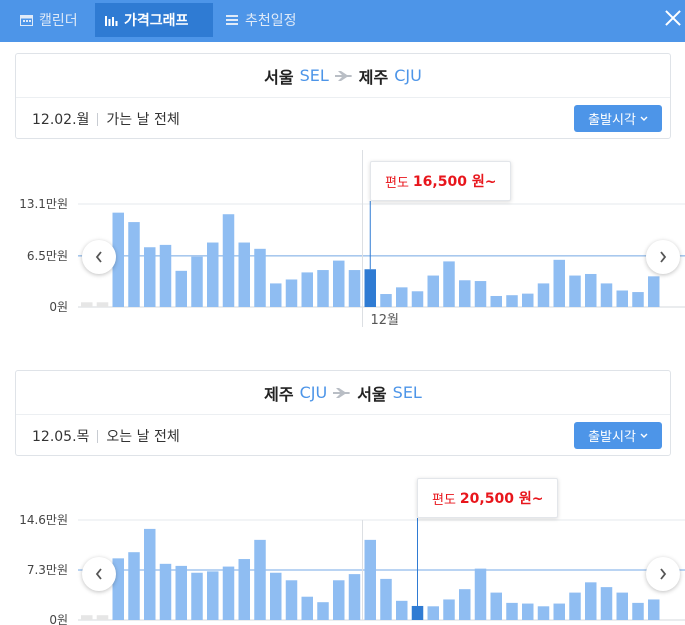 This screenshot has height=625, width=685. I want to click on close-icon, so click(673, 18).